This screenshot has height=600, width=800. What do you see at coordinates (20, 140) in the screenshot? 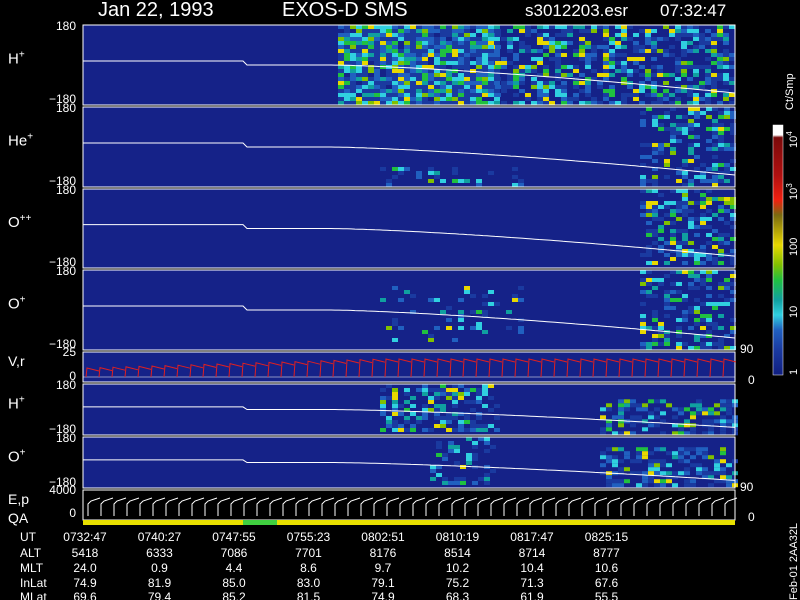
I see `panel-label: He+` at bounding box center [20, 140].